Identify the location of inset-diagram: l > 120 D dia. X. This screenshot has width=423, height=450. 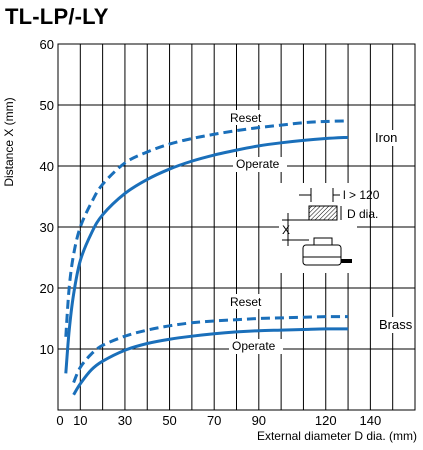
(329, 228).